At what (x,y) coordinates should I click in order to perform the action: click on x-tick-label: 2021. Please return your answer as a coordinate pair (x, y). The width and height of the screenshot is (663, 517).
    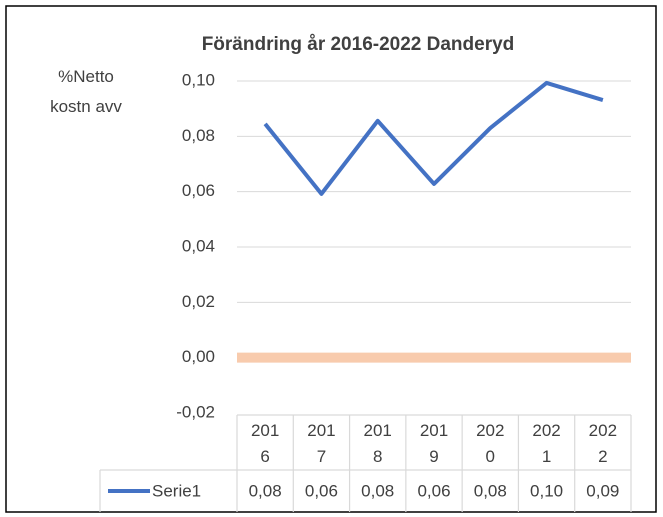
    Looking at the image, I should click on (546, 443).